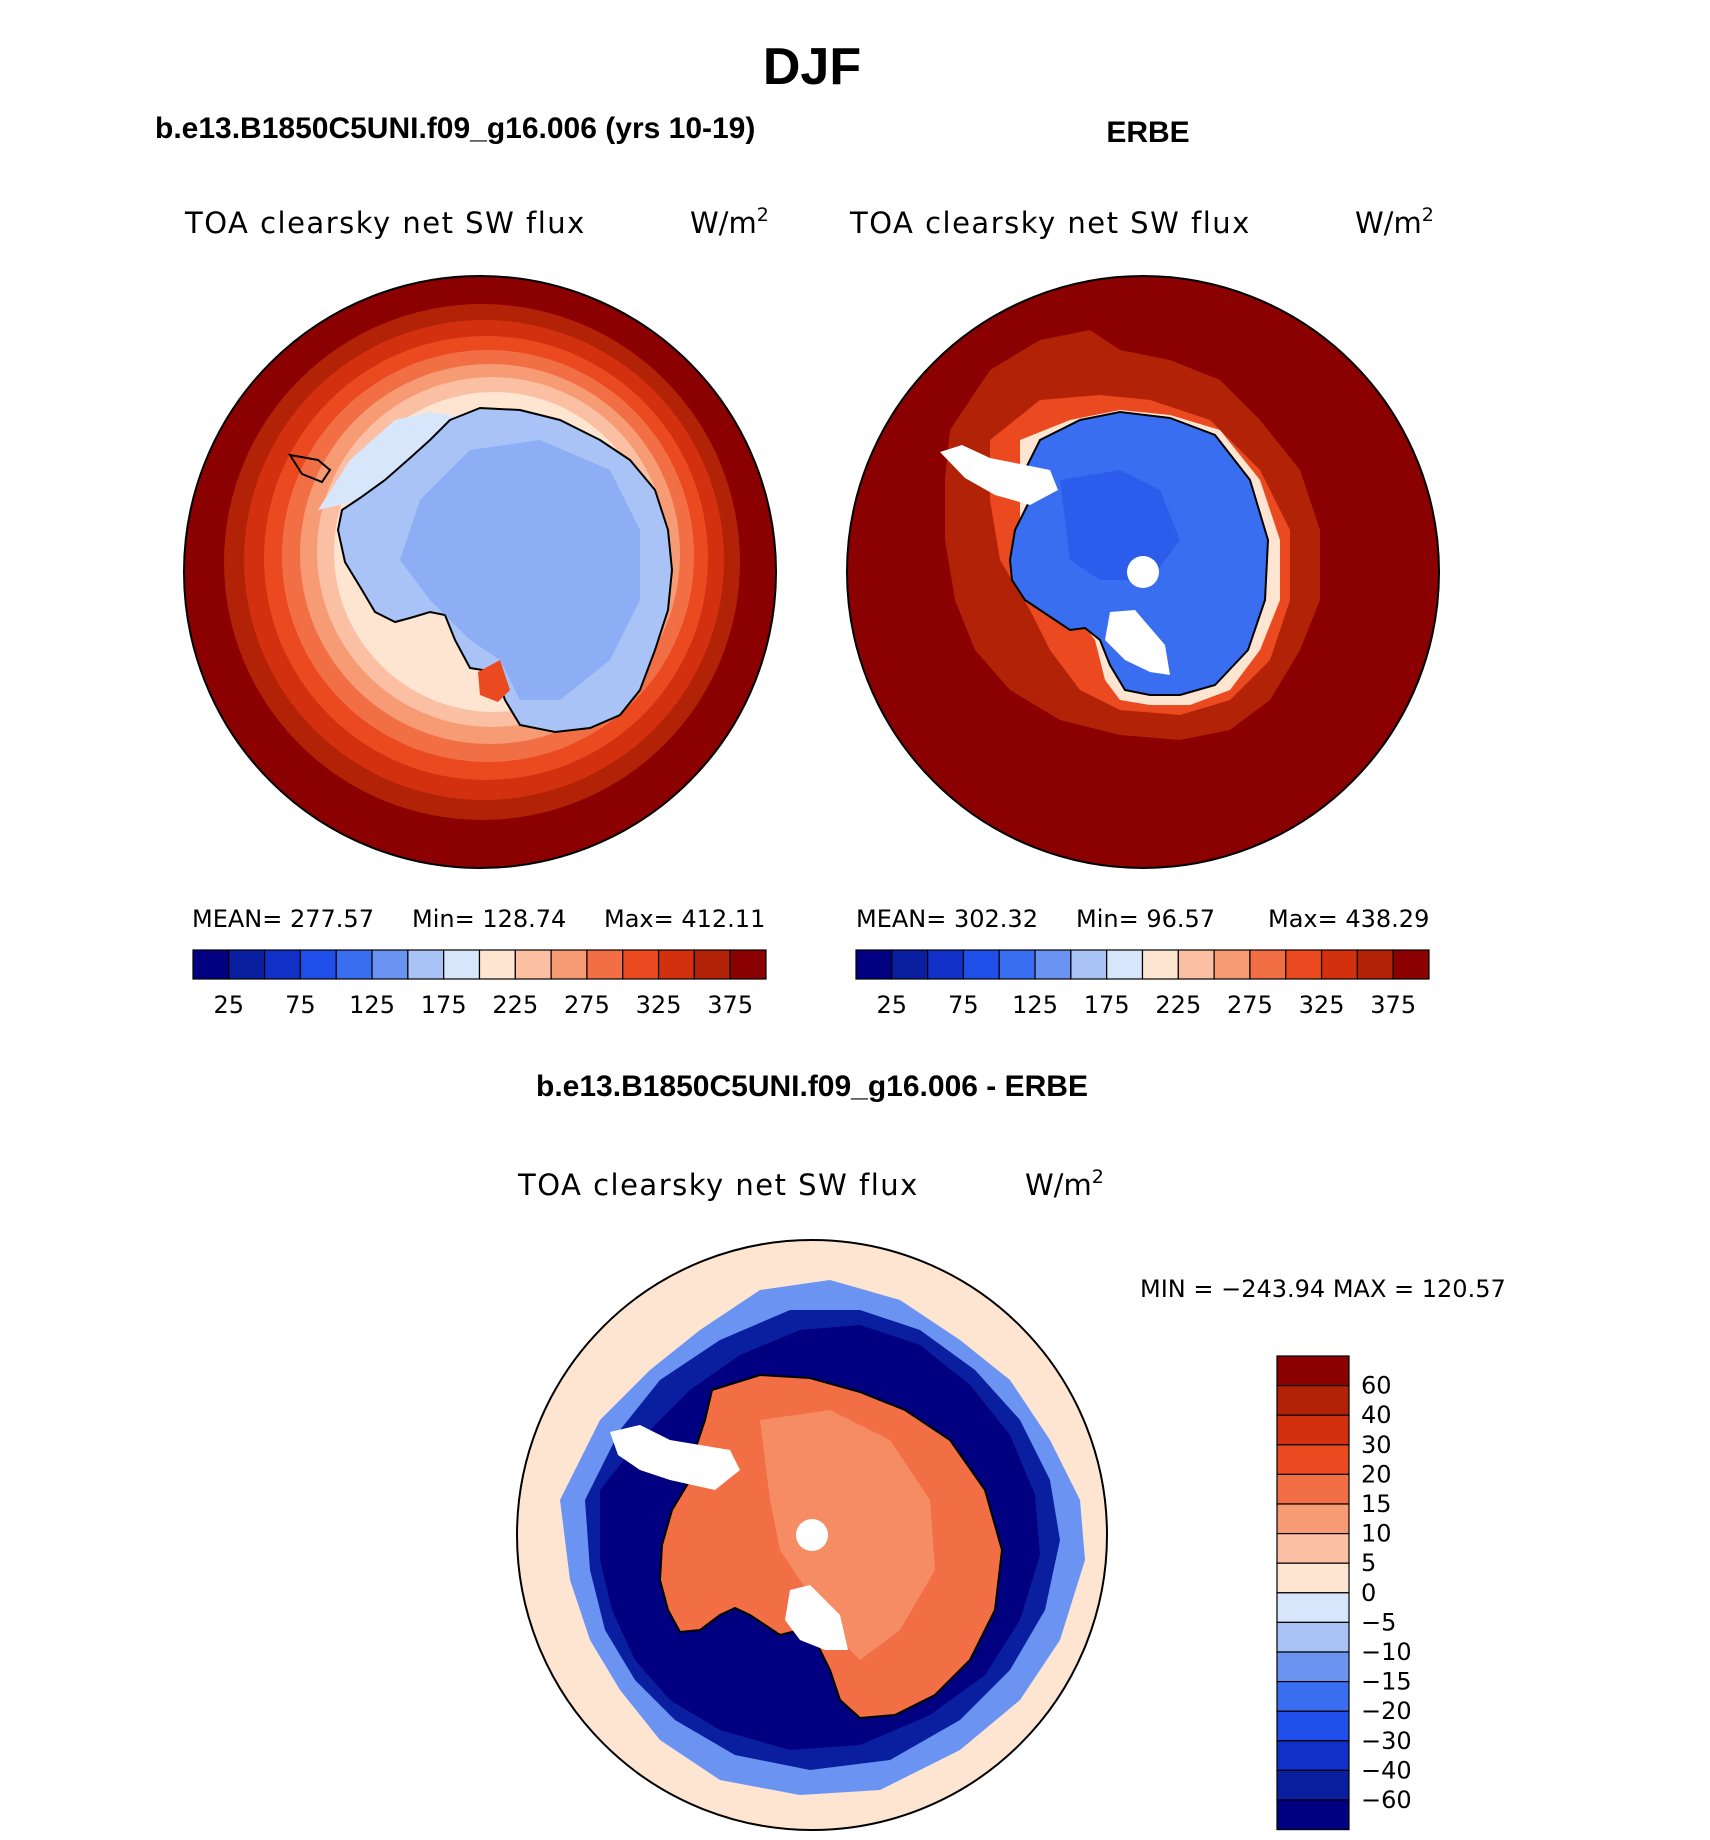  I want to click on stat-mean: MEAN= 302.32, so click(947, 919).